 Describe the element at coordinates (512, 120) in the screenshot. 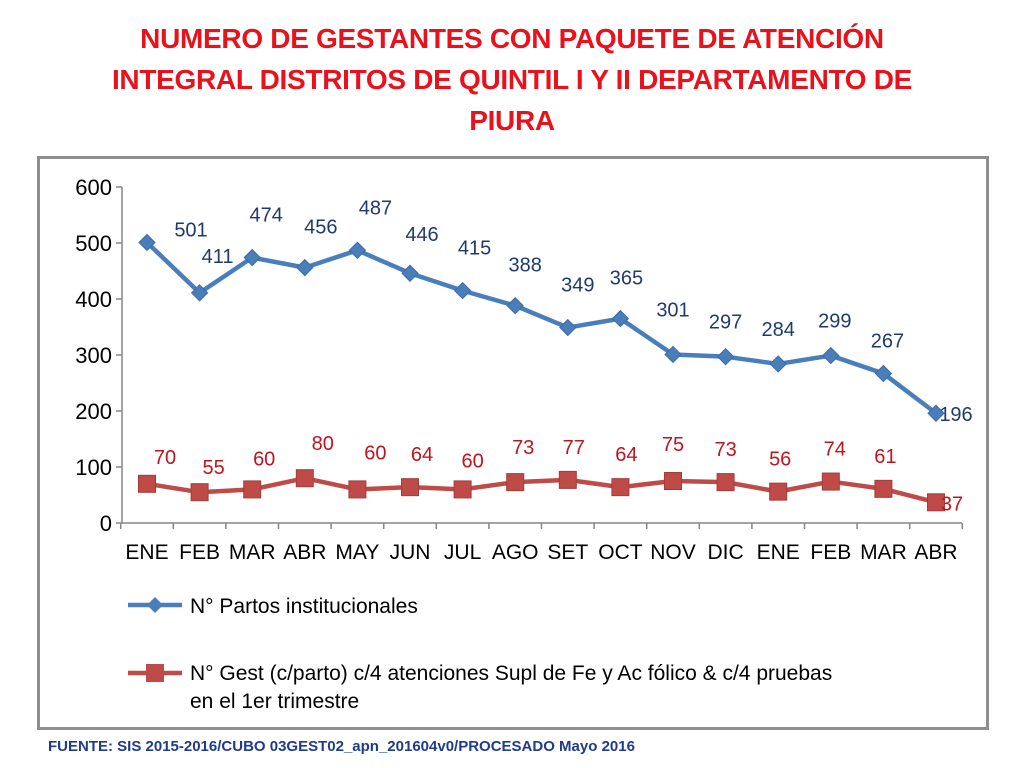

I see `title-line-3: PIURA` at that location.